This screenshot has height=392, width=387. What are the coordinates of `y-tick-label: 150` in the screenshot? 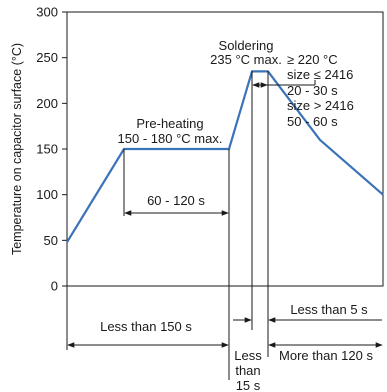 It's located at (47, 149).